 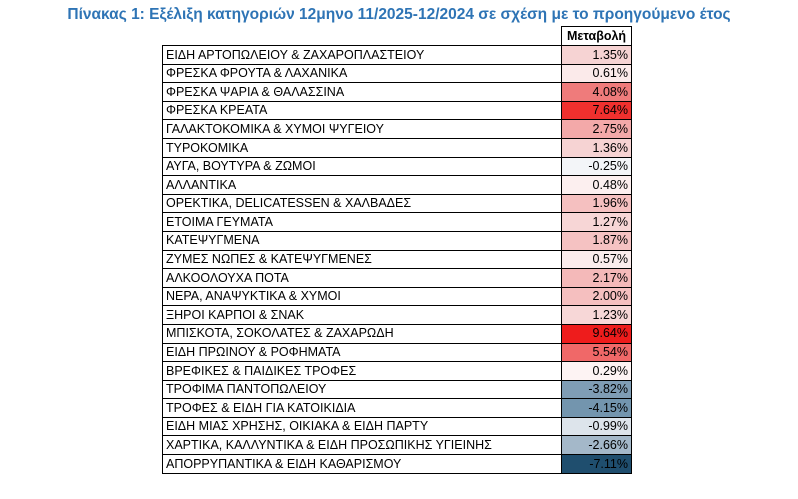 I want to click on change-cell: 0.57%, so click(x=596, y=259).